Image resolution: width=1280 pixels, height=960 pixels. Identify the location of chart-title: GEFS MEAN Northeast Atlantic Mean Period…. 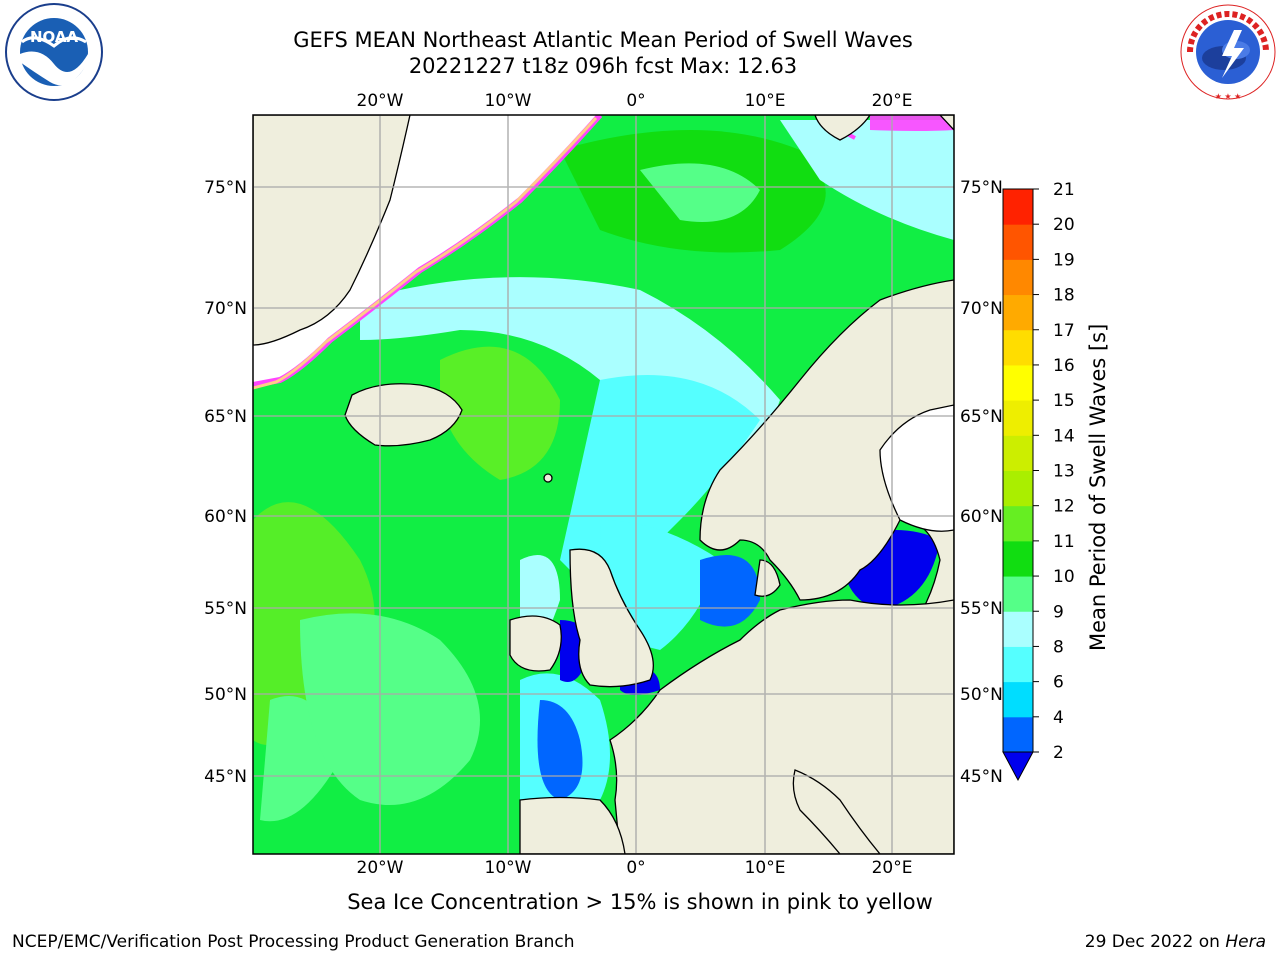
(603, 40).